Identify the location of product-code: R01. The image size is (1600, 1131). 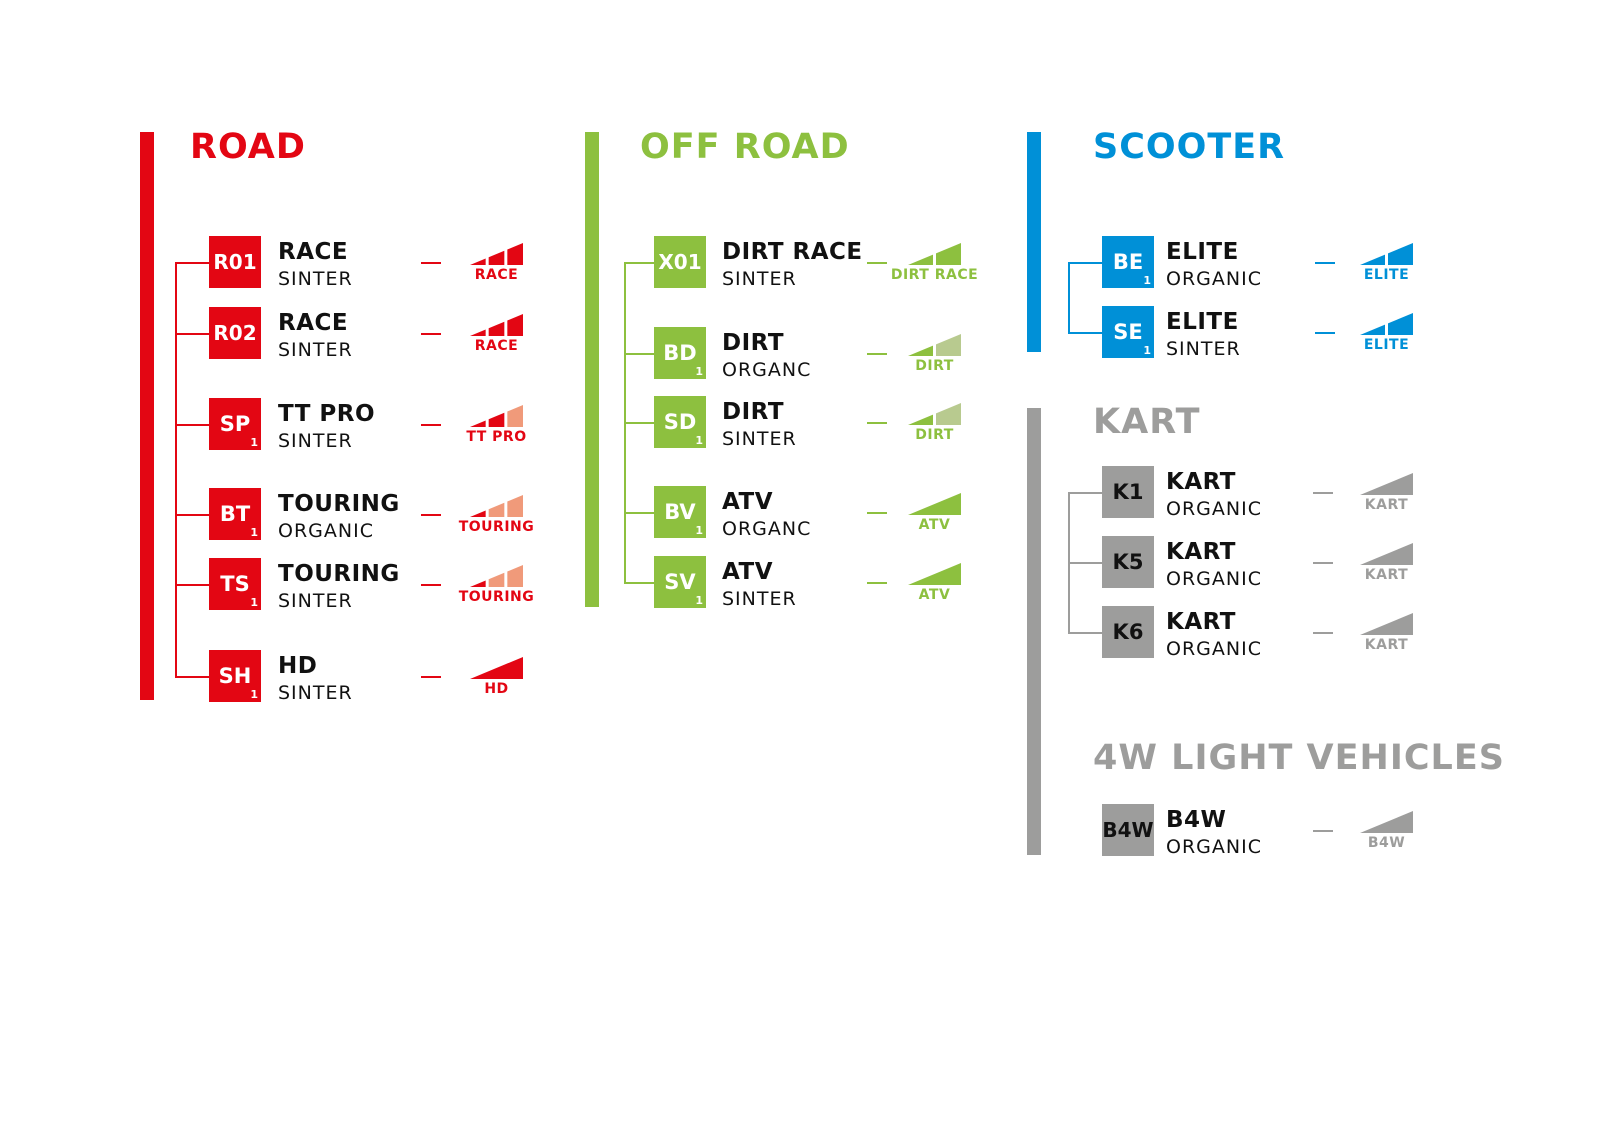
(235, 262).